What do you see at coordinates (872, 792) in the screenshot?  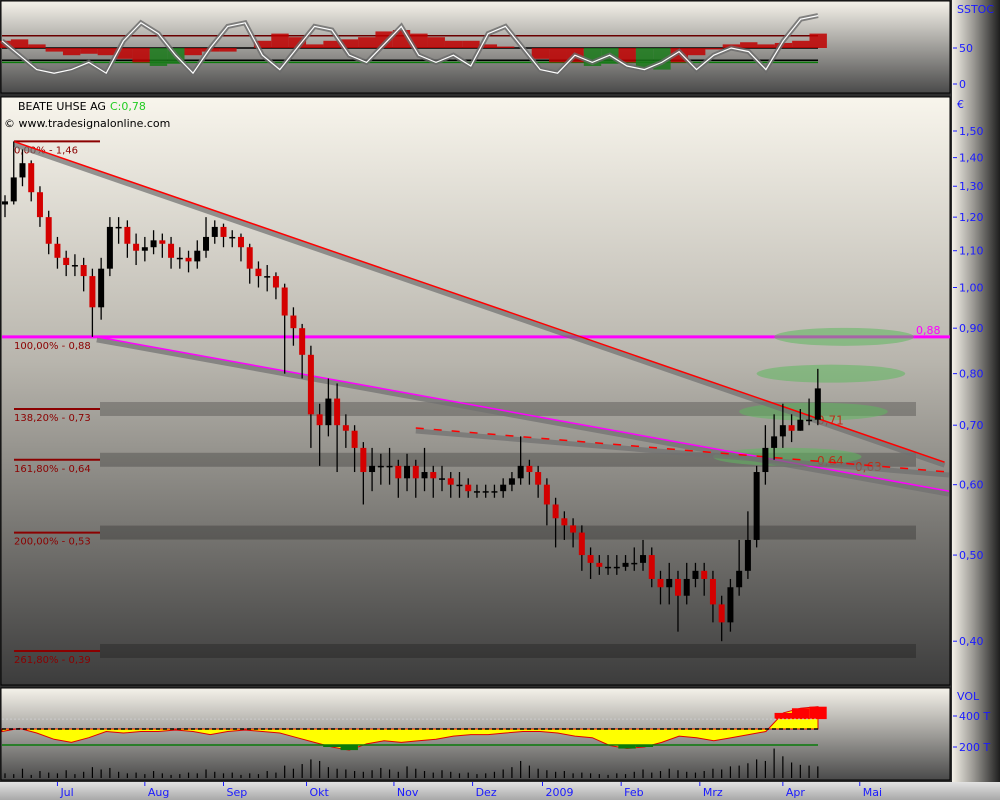 I see `time-tick-label: Mai` at bounding box center [872, 792].